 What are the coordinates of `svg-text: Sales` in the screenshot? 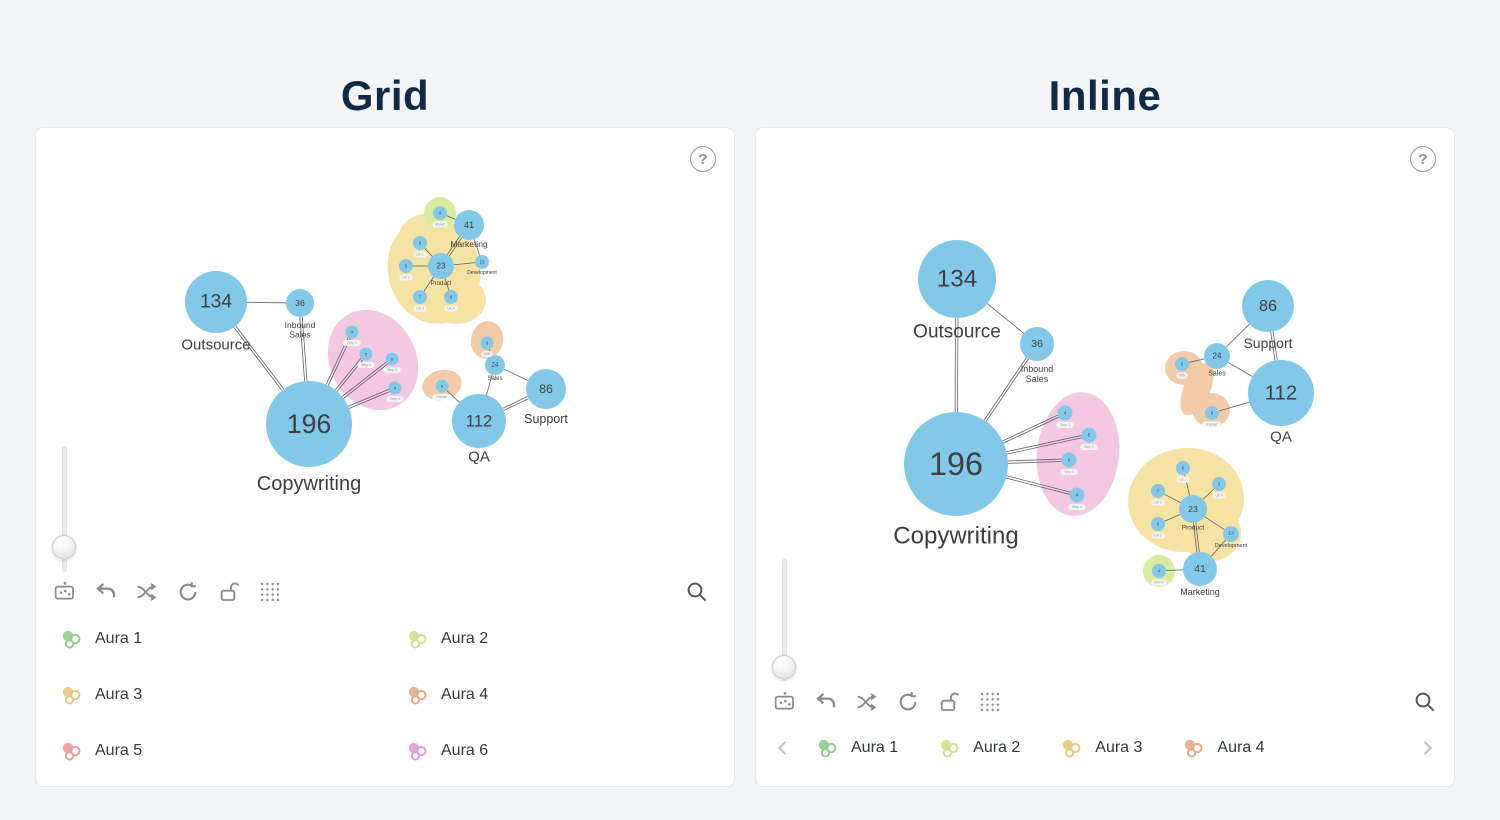 It's located at (494, 379).